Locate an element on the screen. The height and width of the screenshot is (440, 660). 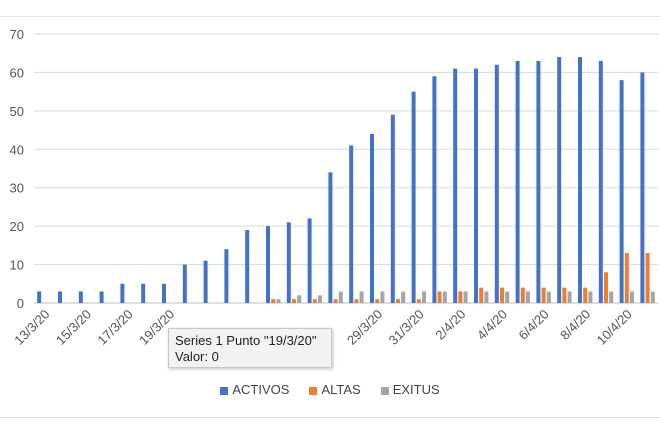
bar-altas-4/4/20 is located at coordinates (502, 295).